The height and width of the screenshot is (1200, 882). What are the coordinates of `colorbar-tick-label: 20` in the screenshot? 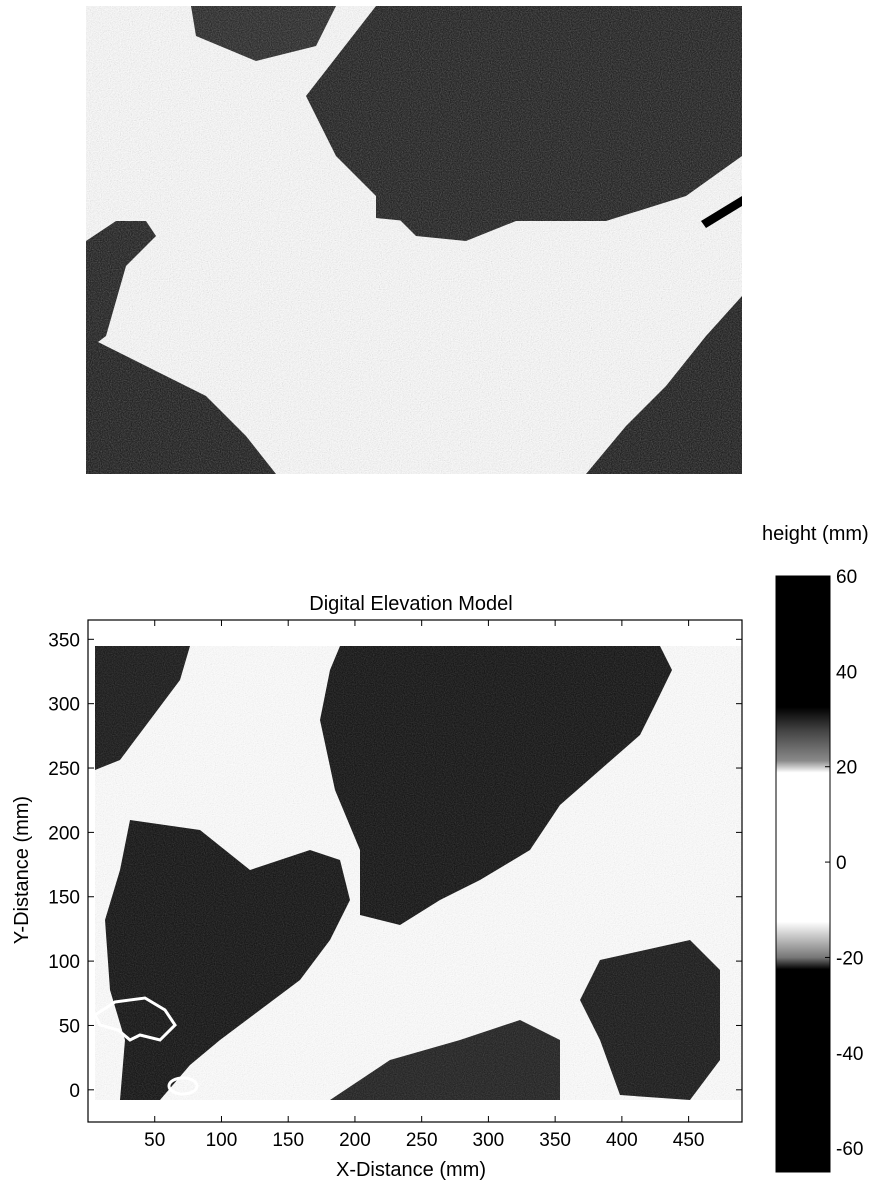 It's located at (846, 768).